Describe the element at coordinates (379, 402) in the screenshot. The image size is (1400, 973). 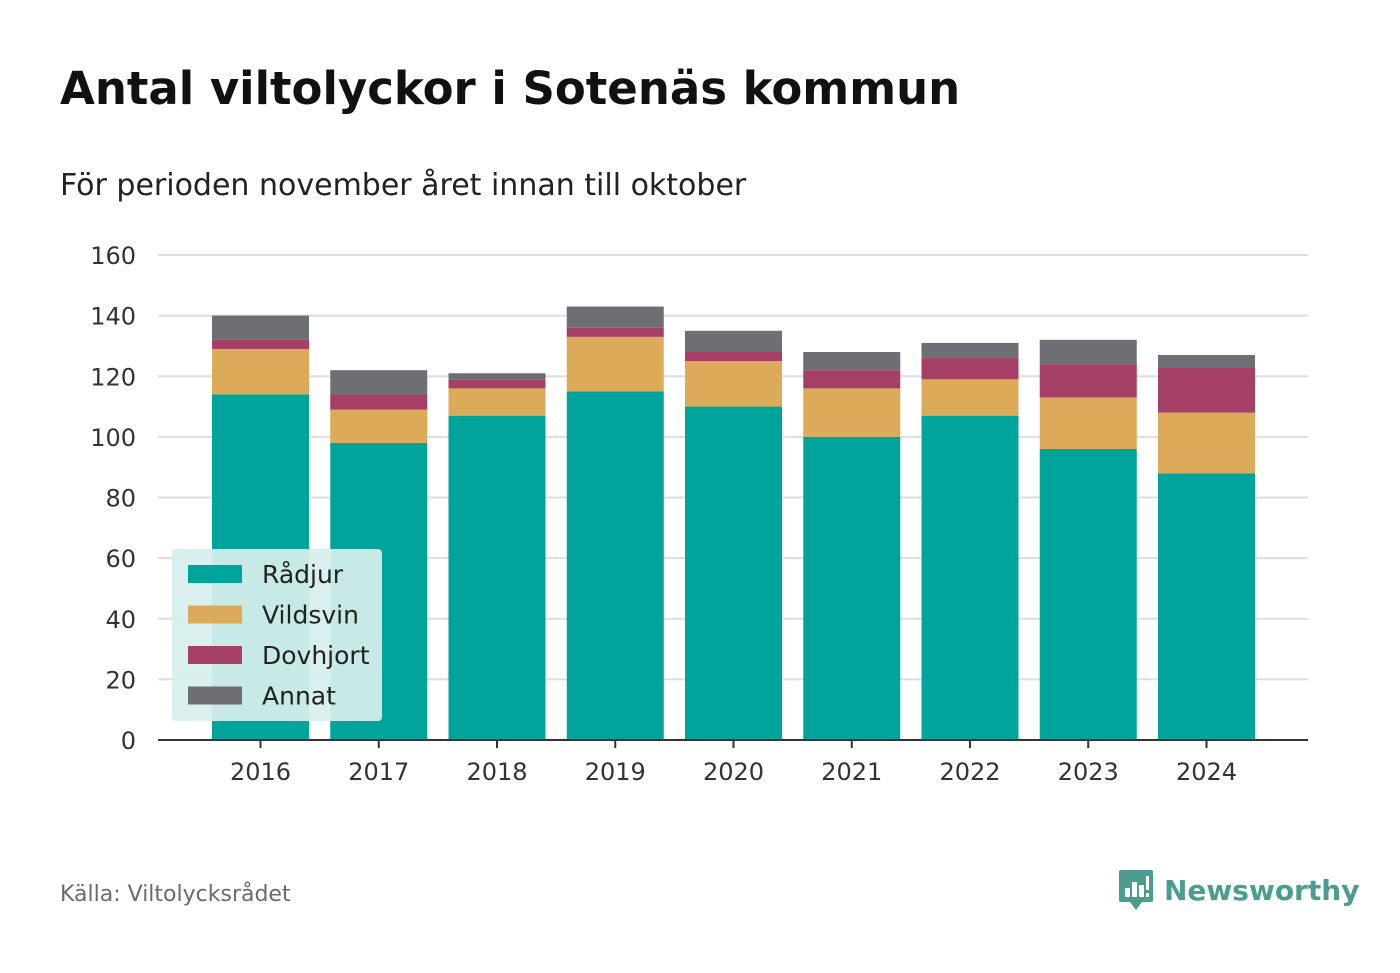
I see `bar-segment-dovhjort-2017` at that location.